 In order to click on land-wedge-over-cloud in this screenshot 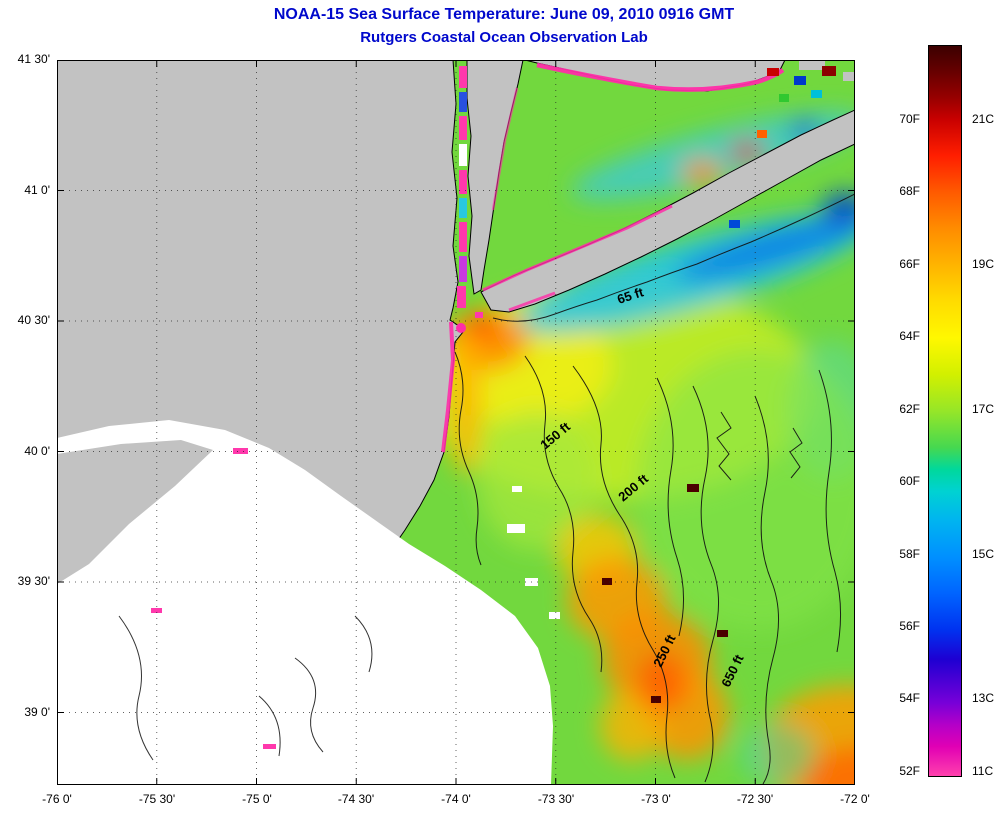, I will do `click(135, 512)`.